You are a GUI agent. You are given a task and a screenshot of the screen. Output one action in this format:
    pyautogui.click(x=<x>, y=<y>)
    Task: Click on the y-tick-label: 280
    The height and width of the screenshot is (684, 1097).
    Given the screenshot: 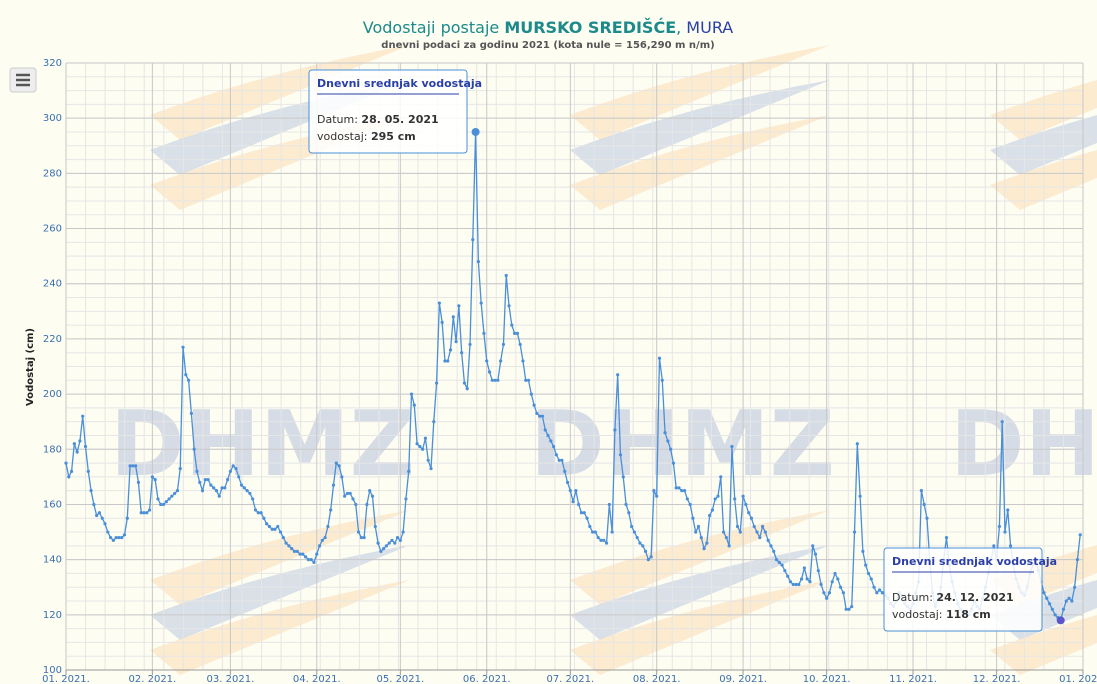 What is the action you would take?
    pyautogui.click(x=52, y=173)
    